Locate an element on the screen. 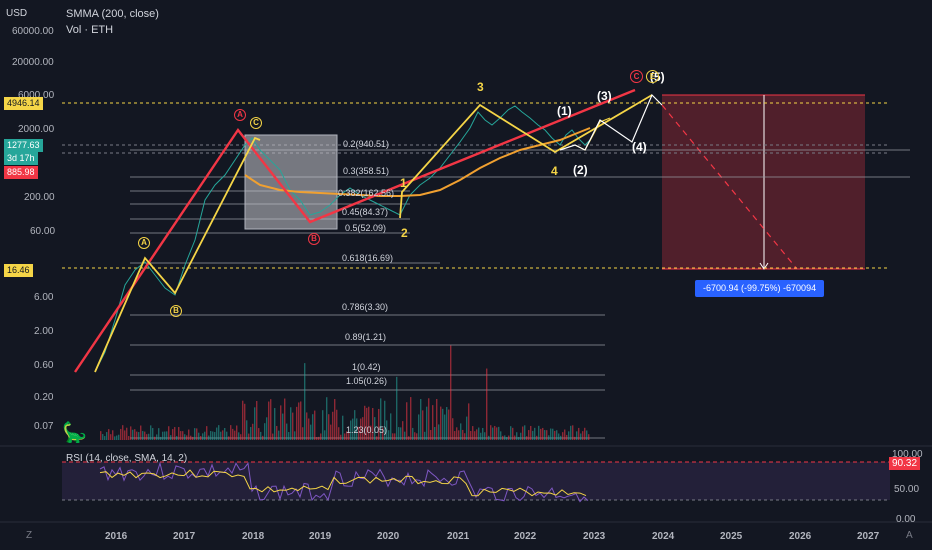 This screenshot has height=550, width=932. y-tick: 0.60 is located at coordinates (44, 365).